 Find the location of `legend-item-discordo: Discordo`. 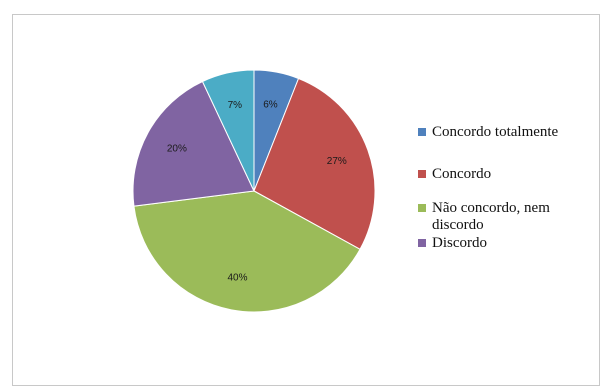

legend-item-discordo: Discordo is located at coordinates (508, 243).